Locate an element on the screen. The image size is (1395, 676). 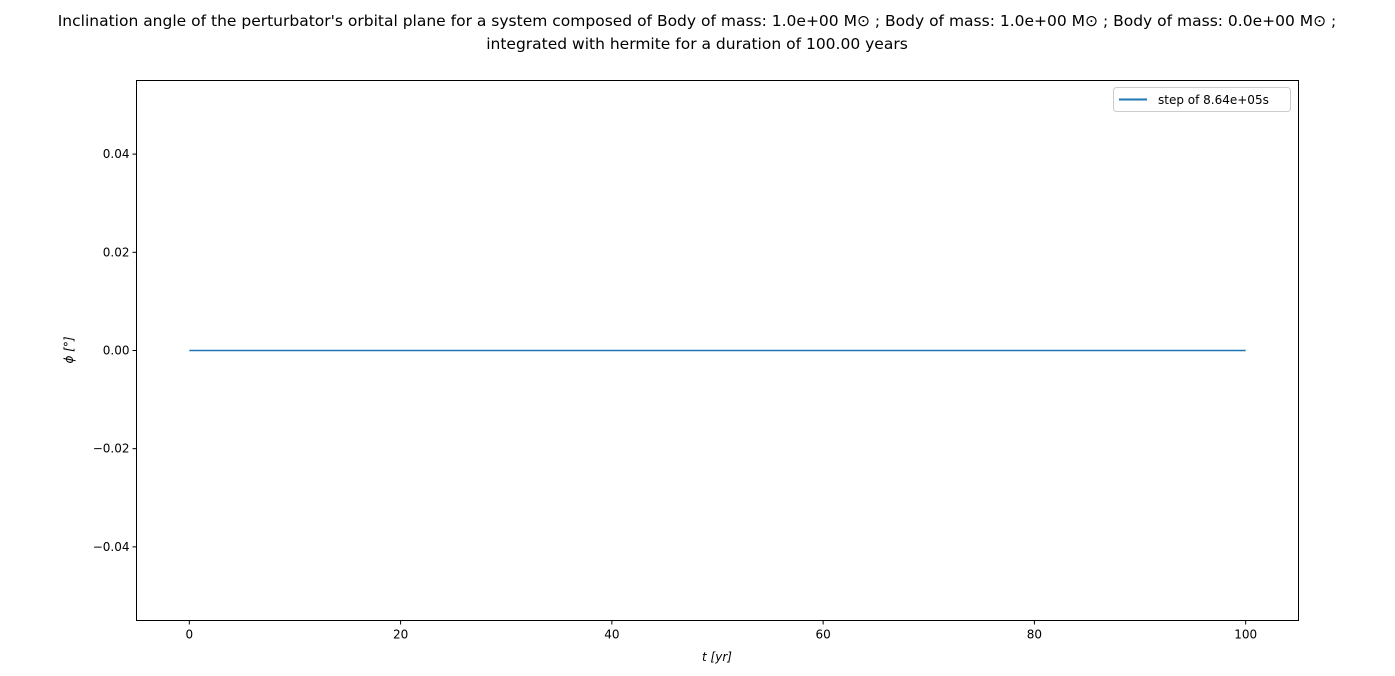
y-tick-label: −0.04 is located at coordinates (111, 547).